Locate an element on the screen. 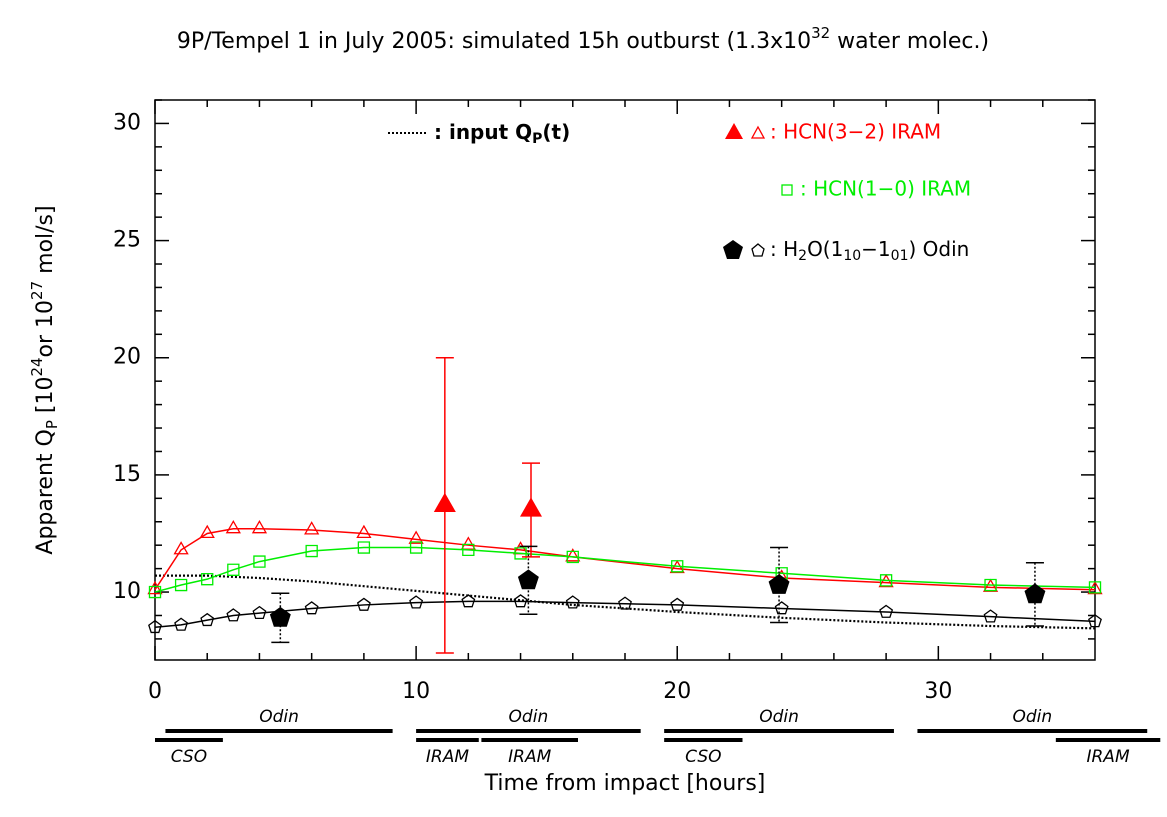 Image resolution: width=1167 pixels, height=817 pixels. legend-sub: P is located at coordinates (537, 139).